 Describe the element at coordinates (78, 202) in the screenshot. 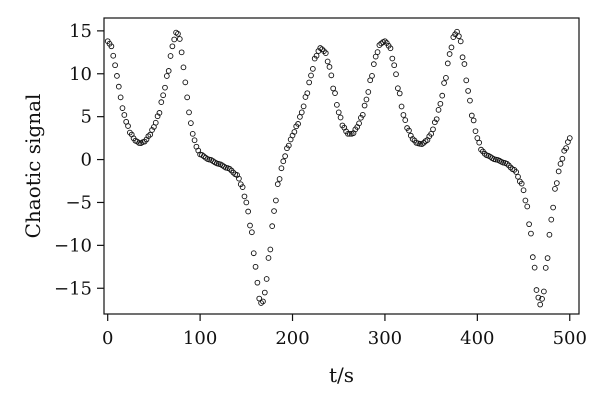

I see `y-tick-label: −5` at that location.